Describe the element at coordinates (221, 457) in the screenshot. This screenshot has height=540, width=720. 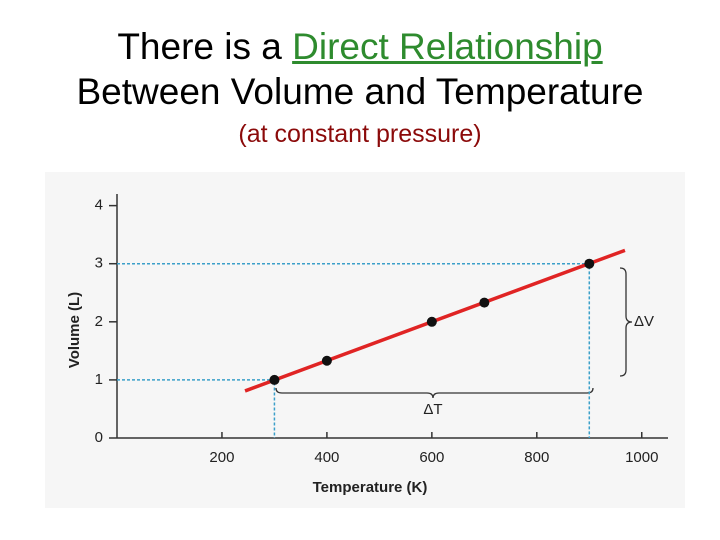
I see `x-tick-label: 200` at that location.